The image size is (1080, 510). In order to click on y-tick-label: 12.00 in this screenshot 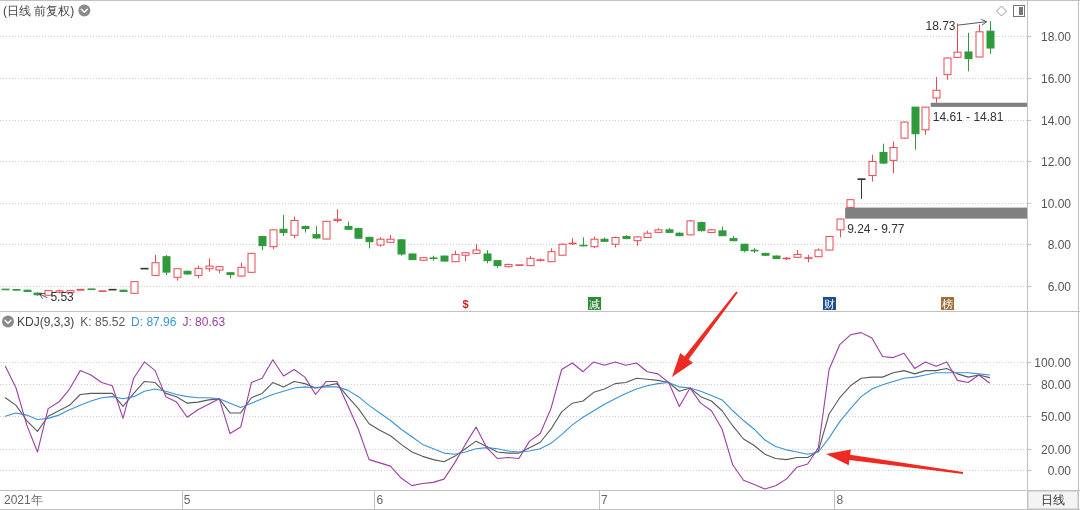, I will do `click(1056, 161)`.